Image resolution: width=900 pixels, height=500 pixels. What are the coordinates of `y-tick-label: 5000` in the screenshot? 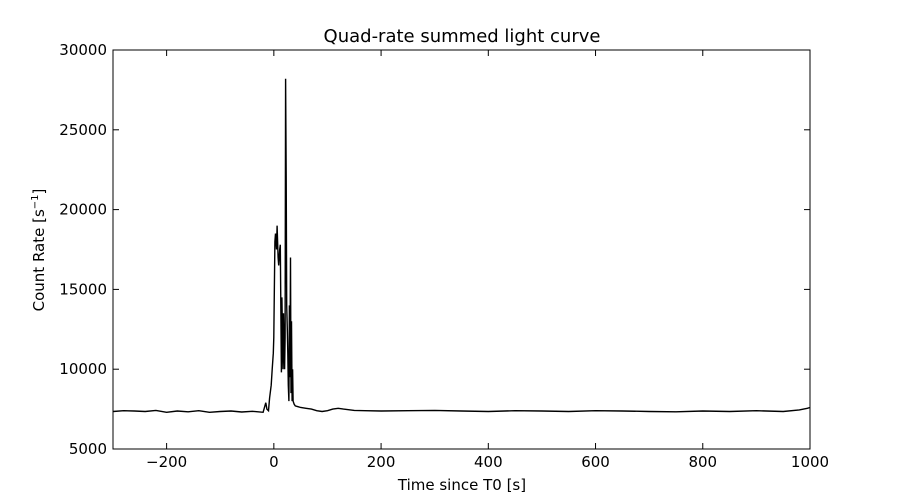 It's located at (88, 449).